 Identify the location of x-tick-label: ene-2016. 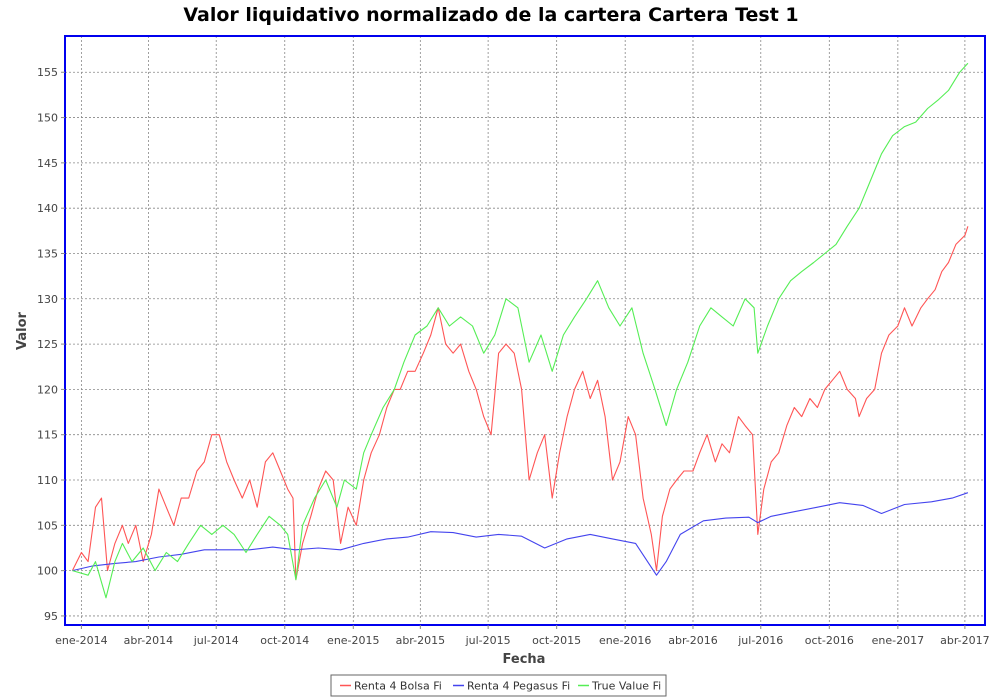
(625, 640).